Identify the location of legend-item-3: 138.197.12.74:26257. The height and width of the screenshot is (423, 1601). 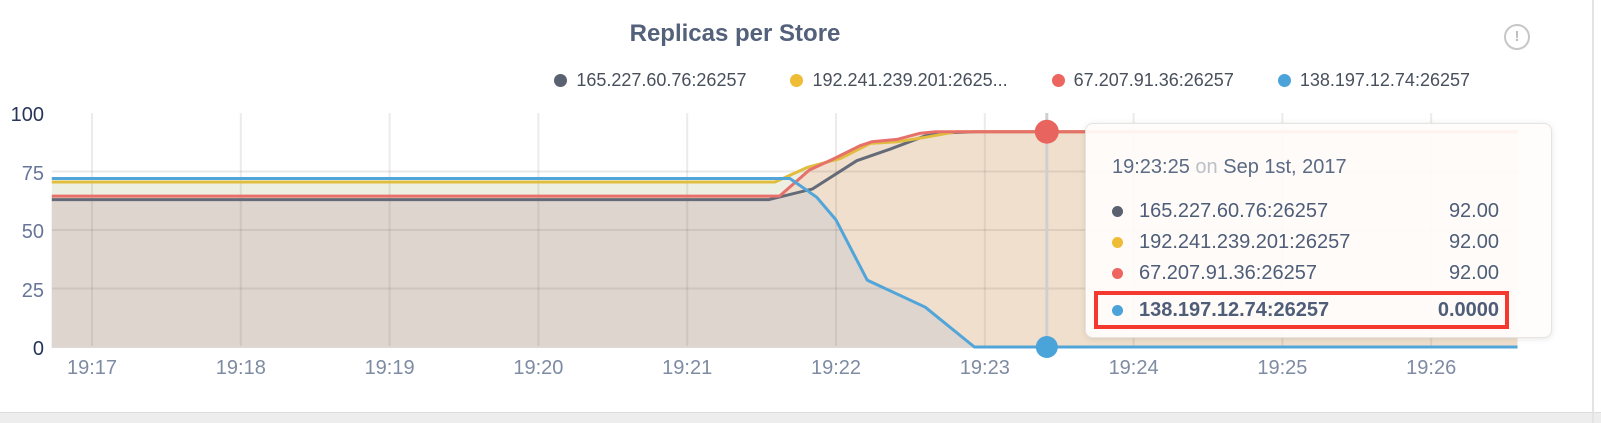
(1373, 80).